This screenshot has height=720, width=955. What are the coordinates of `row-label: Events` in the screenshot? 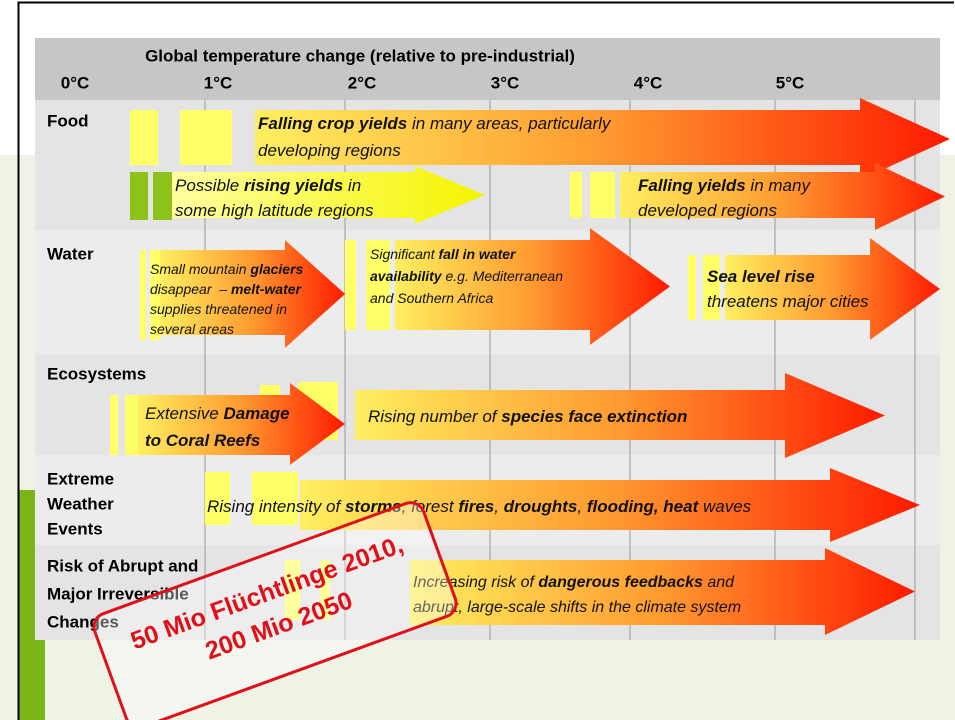 It's located at (75, 528).